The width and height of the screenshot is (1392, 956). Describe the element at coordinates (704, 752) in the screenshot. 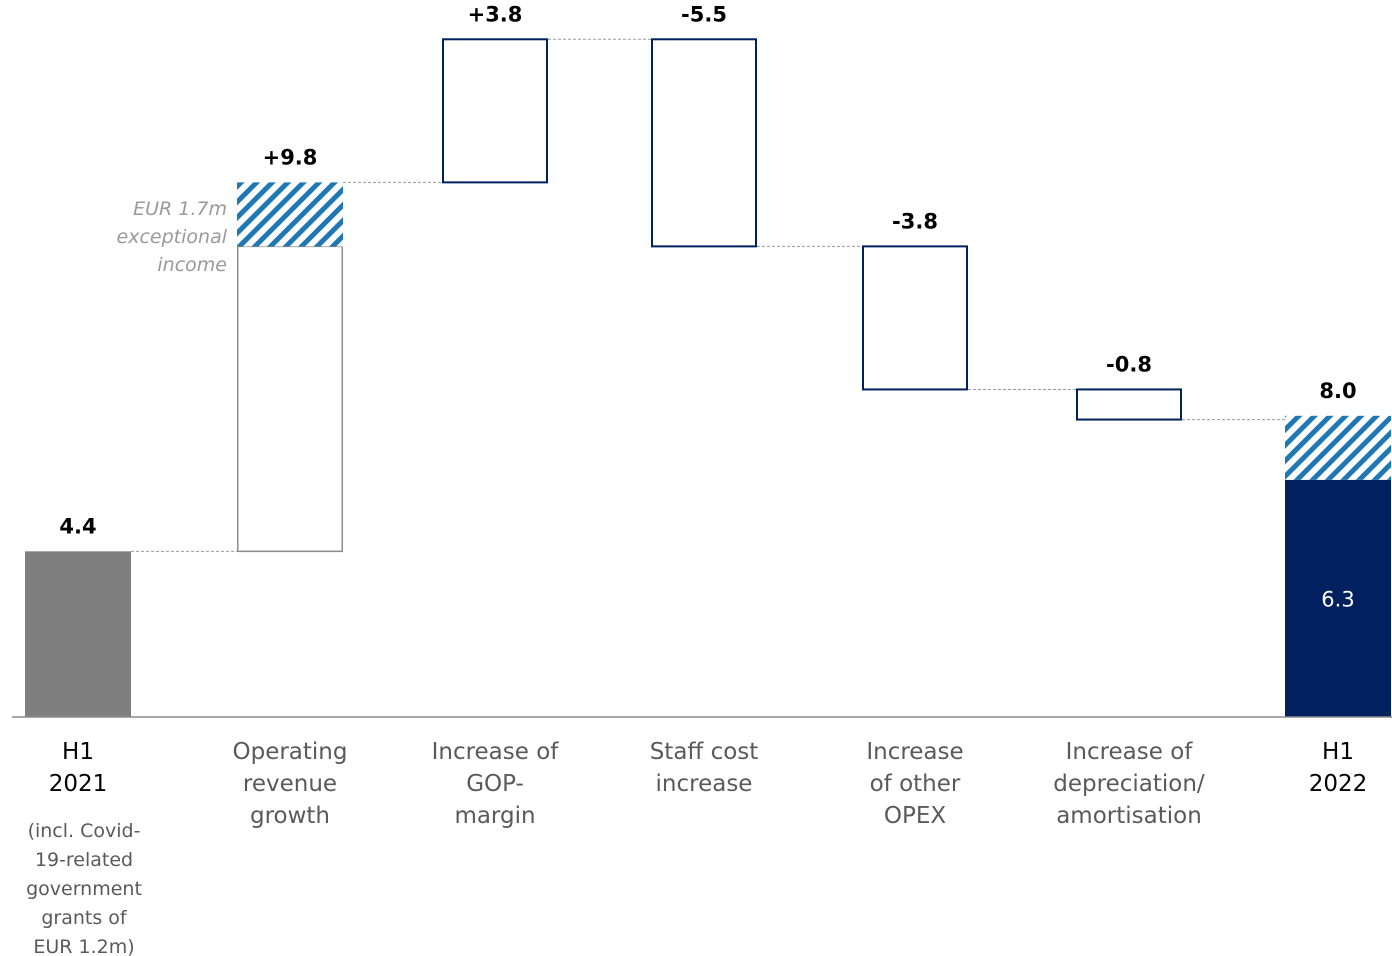

I see `category-label: Staff cost` at that location.